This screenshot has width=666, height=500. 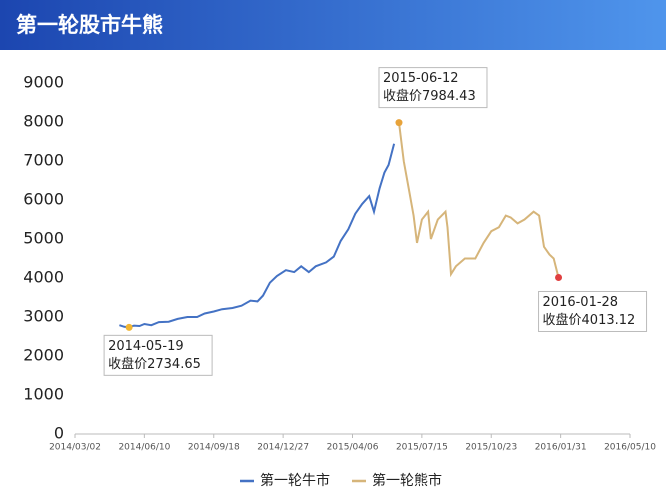 I want to click on annotation-text: 2015-06-12, so click(x=421, y=78).